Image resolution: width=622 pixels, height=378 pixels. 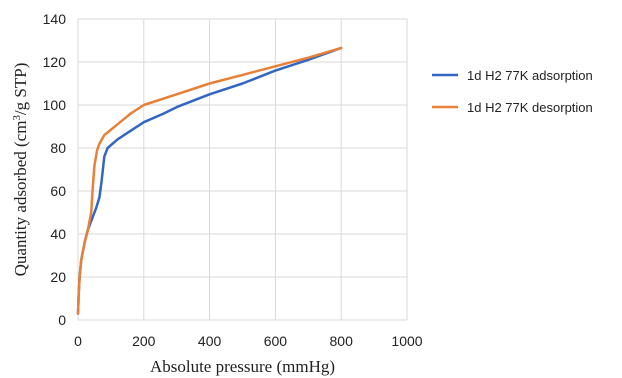 What do you see at coordinates (55, 62) in the screenshot?
I see `y-tick-label: 120` at bounding box center [55, 62].